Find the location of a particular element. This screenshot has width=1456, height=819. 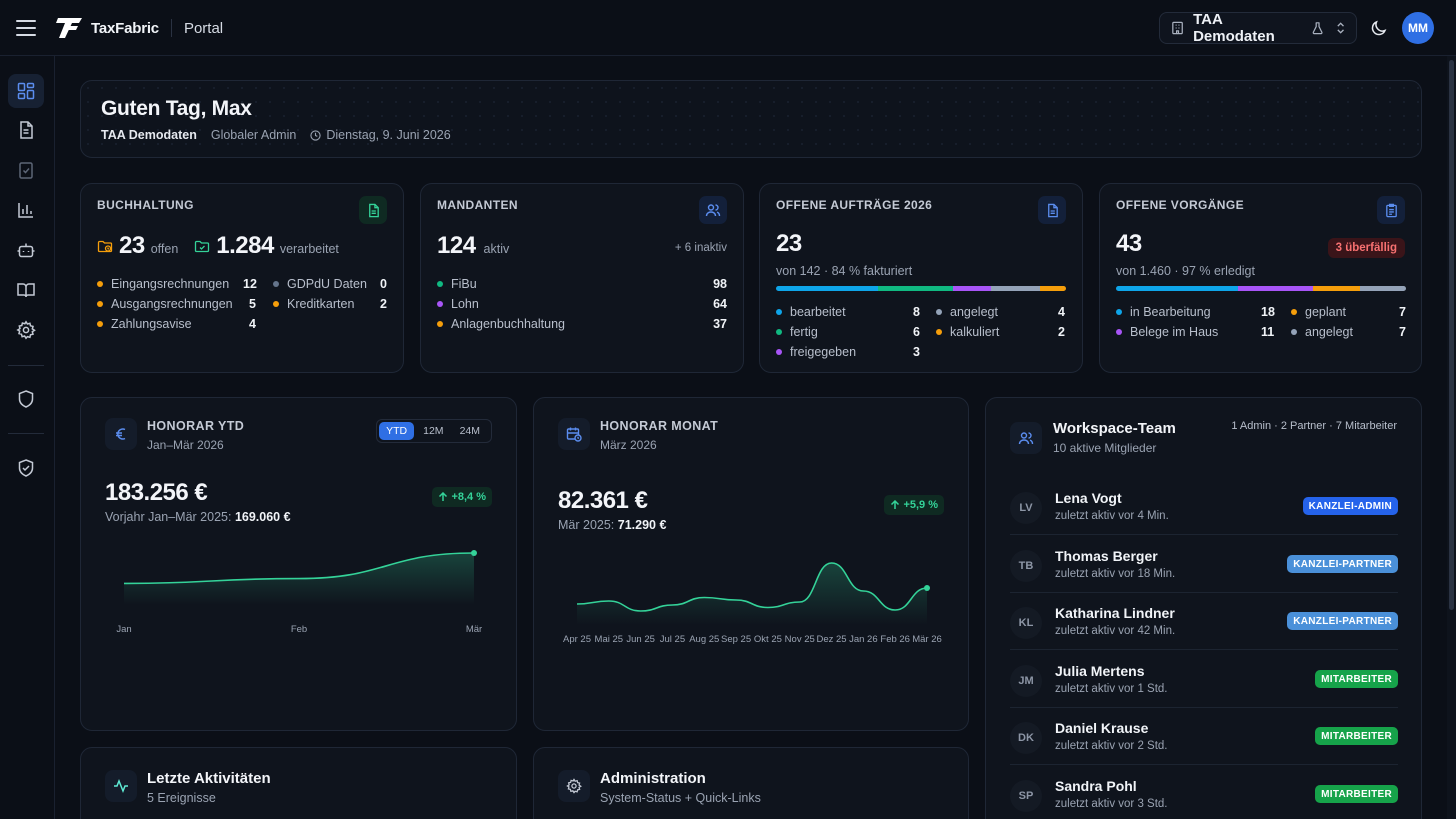

brand: TaxFabric Portal is located at coordinates (139, 28).